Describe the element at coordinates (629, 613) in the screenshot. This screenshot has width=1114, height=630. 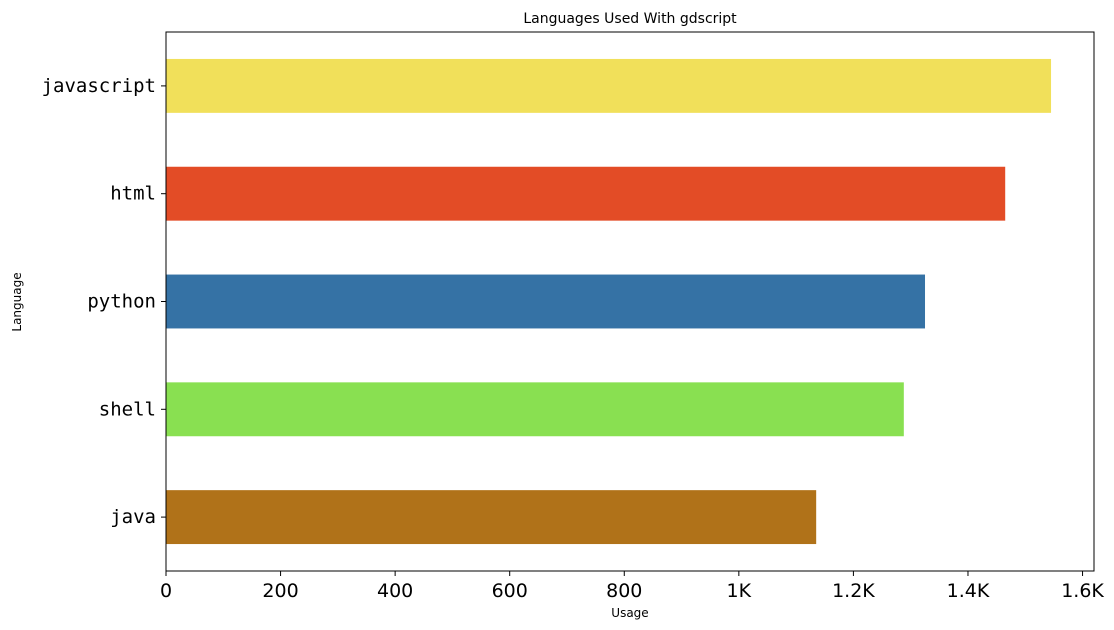
I see `x-axis-label: Usage` at that location.